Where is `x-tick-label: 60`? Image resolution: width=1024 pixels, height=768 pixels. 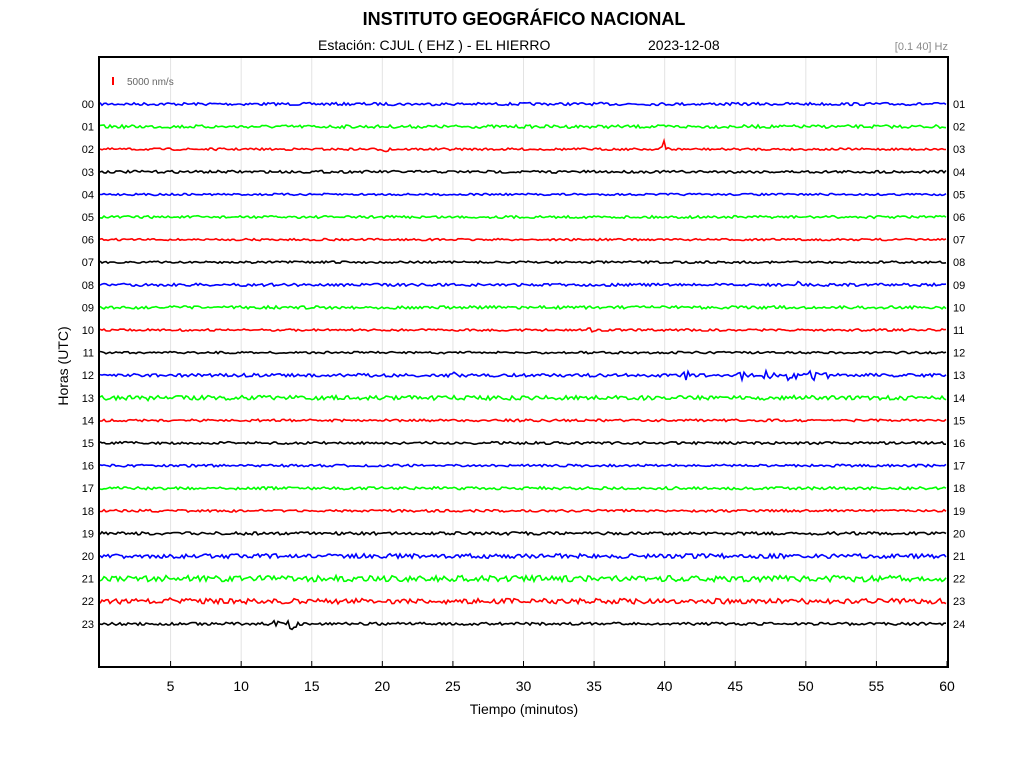
x-tick-label: 60 is located at coordinates (947, 686).